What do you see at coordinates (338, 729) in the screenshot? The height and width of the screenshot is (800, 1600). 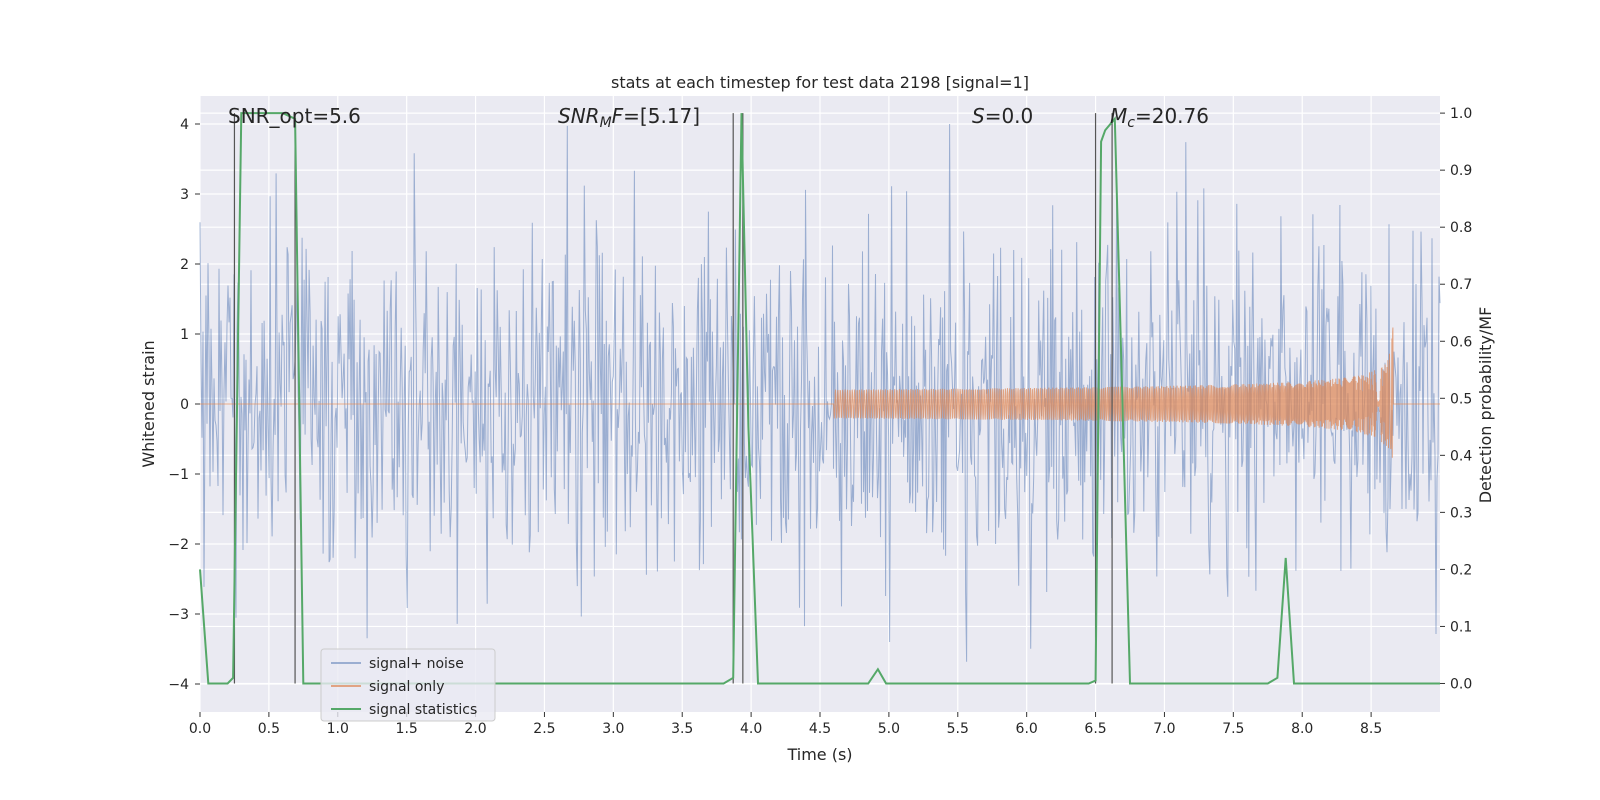 I see `x-tick-label: 1.0` at bounding box center [338, 729].